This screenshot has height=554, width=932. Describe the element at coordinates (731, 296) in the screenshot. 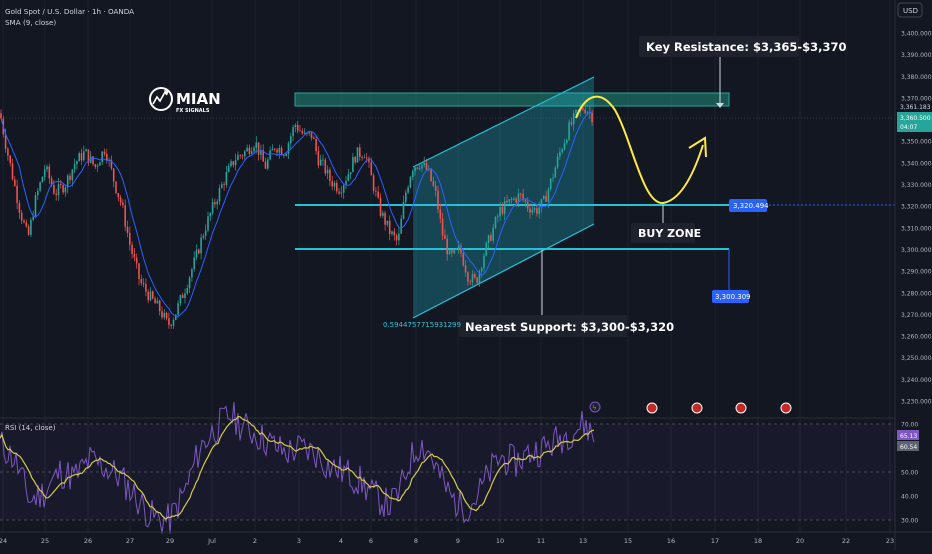

I see `support-level-tag: 3,300.309` at that location.